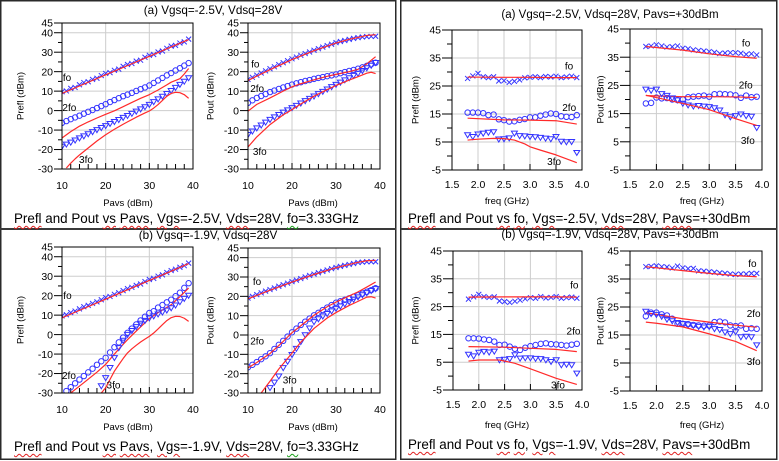 This screenshot has width=779, height=461. I want to click on caption-text: =3.33GHz, so click(328, 446).